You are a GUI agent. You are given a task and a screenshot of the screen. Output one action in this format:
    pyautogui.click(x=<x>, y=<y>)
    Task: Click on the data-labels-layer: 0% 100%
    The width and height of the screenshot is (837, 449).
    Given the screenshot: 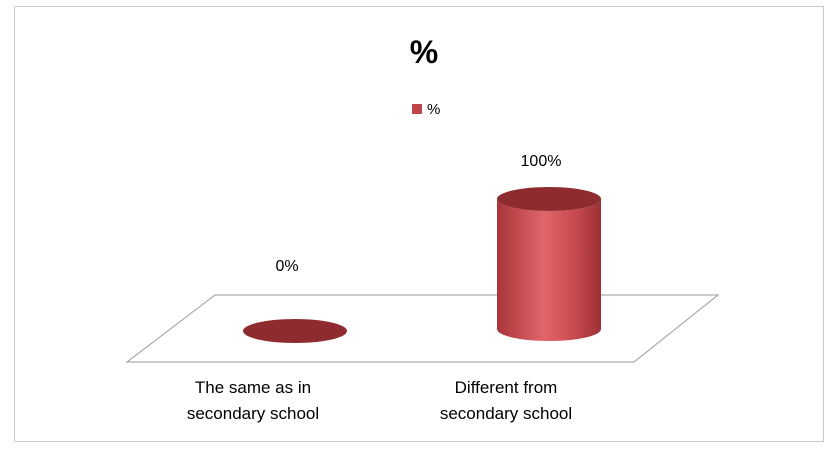 What is the action you would take?
    pyautogui.click(x=418, y=214)
    